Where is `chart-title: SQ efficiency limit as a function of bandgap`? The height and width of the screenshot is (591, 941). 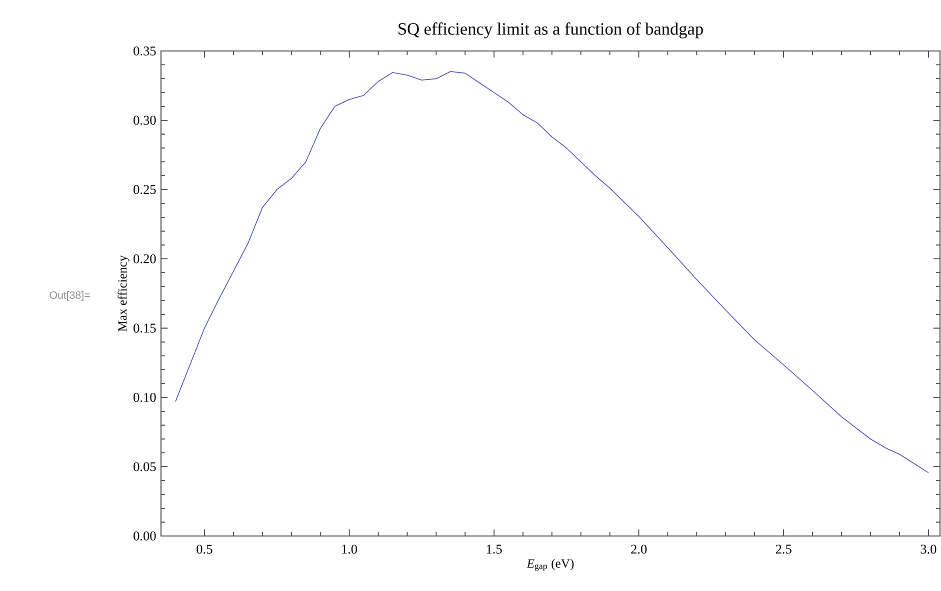
chart-title: SQ efficiency limit as a function of bandgap is located at coordinates (550, 30).